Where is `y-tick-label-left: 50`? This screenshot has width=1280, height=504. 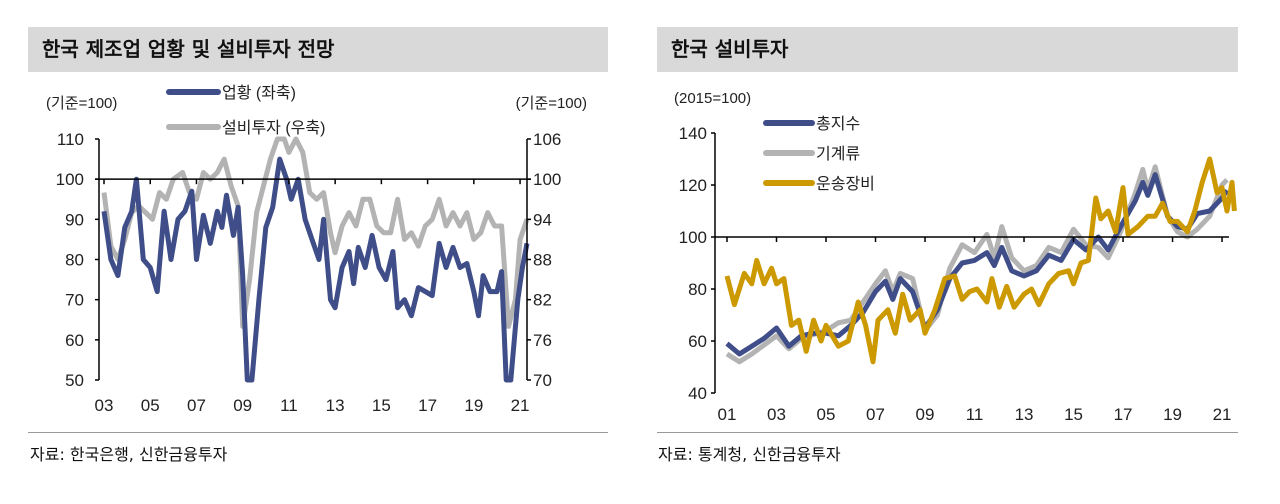
y-tick-label-left: 50 is located at coordinates (74, 380).